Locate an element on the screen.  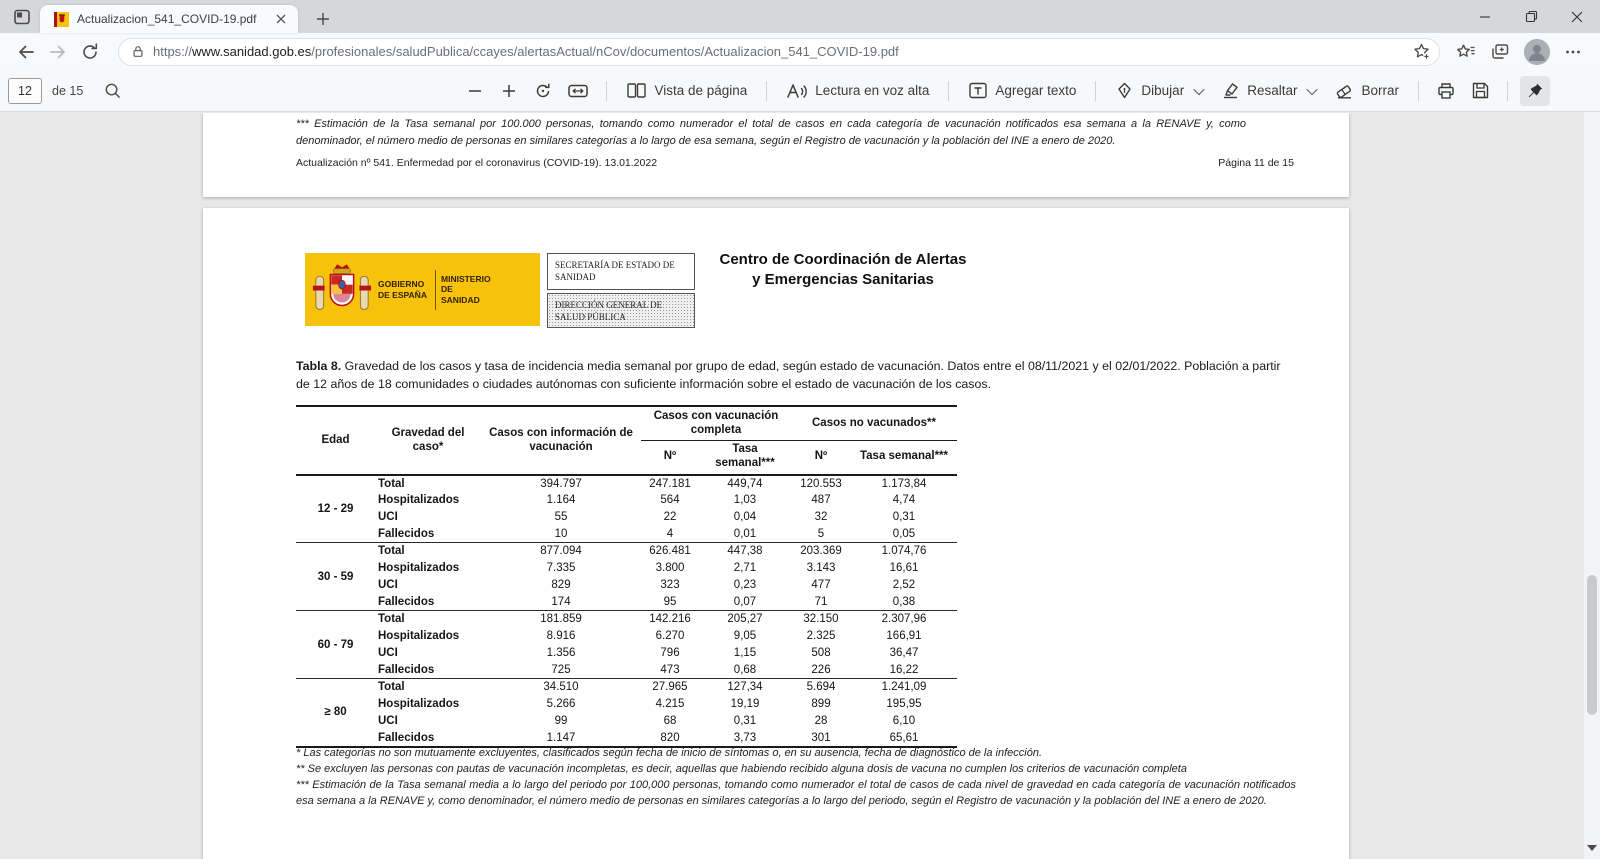
erase-button: Borrar is located at coordinates (1366, 91).